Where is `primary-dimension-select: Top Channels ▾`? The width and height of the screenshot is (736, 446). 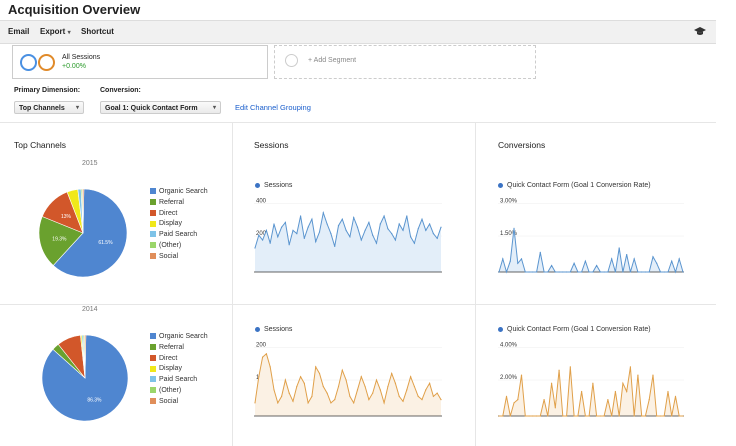
primary-dimension-select: Top Channels ▾ is located at coordinates (49, 107).